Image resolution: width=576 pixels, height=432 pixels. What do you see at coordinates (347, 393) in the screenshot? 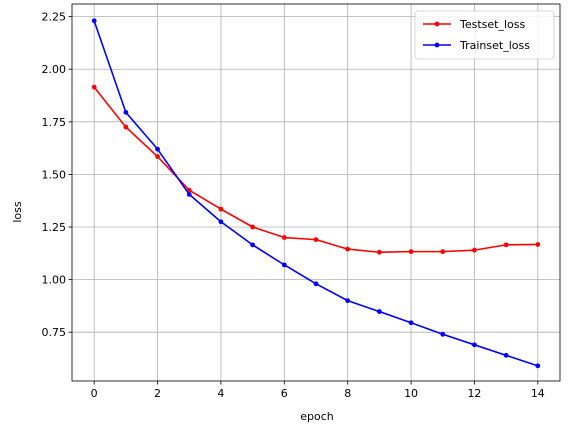
I see `x-tick-label: 8` at bounding box center [347, 393].